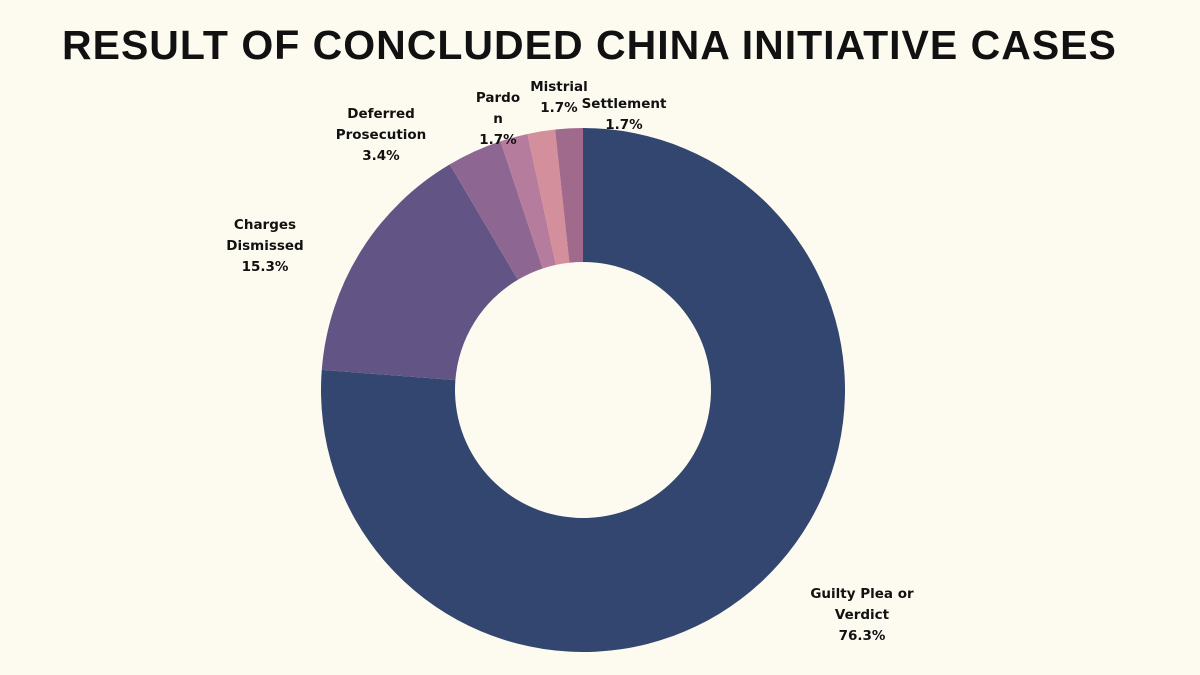 The image size is (1200, 675). I want to click on slice-mistrial, so click(548, 197).